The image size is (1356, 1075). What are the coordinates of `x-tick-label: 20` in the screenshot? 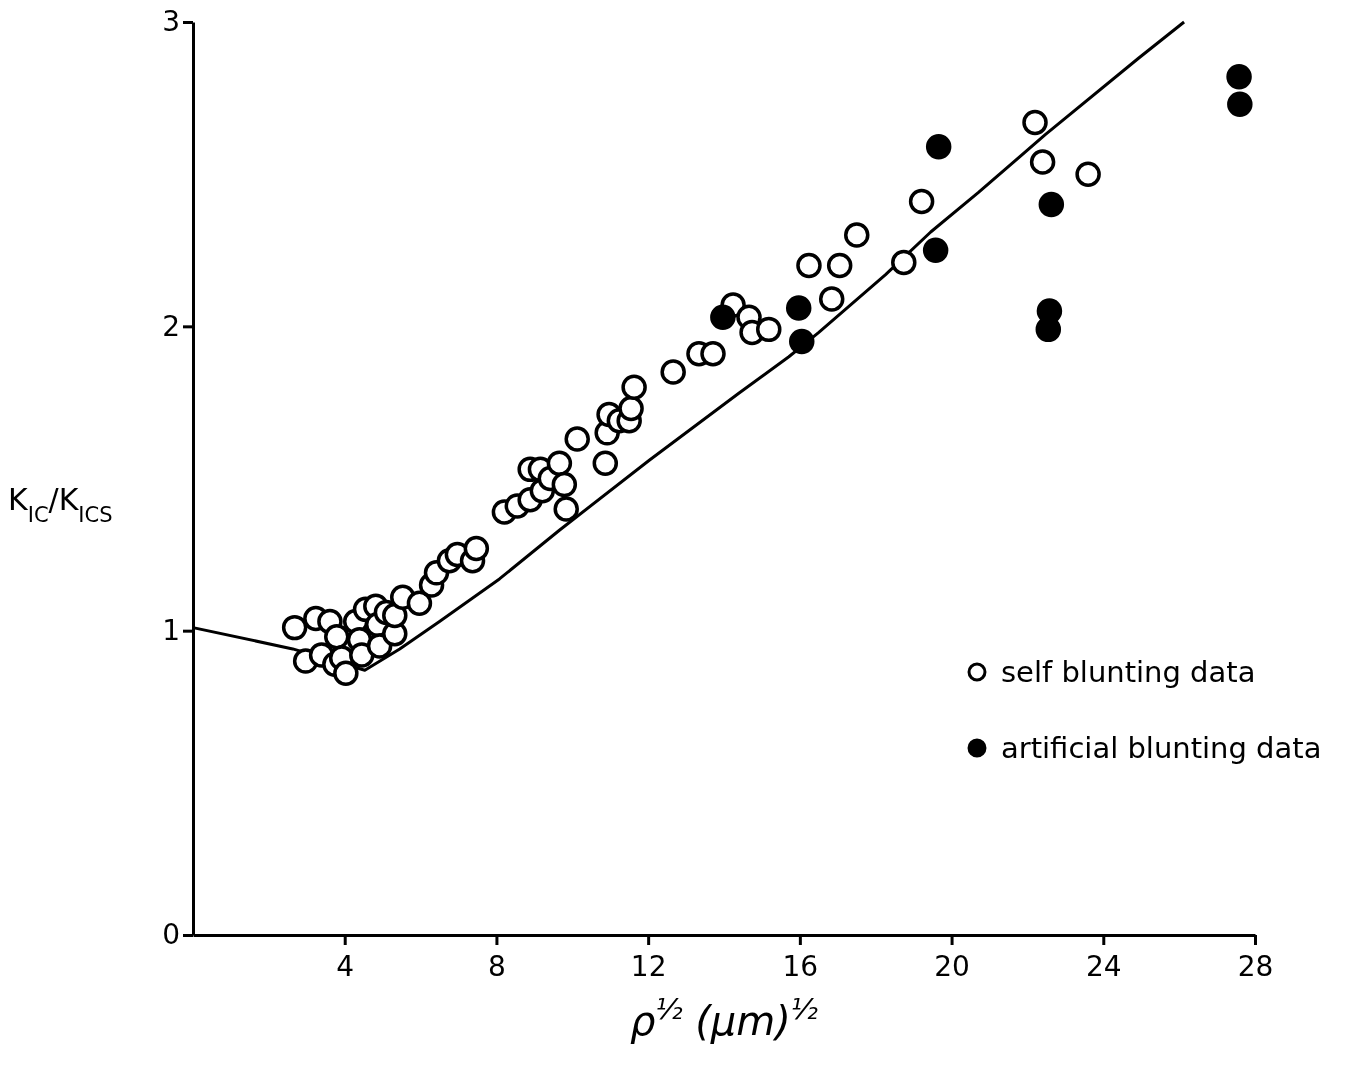 It's located at (952, 966).